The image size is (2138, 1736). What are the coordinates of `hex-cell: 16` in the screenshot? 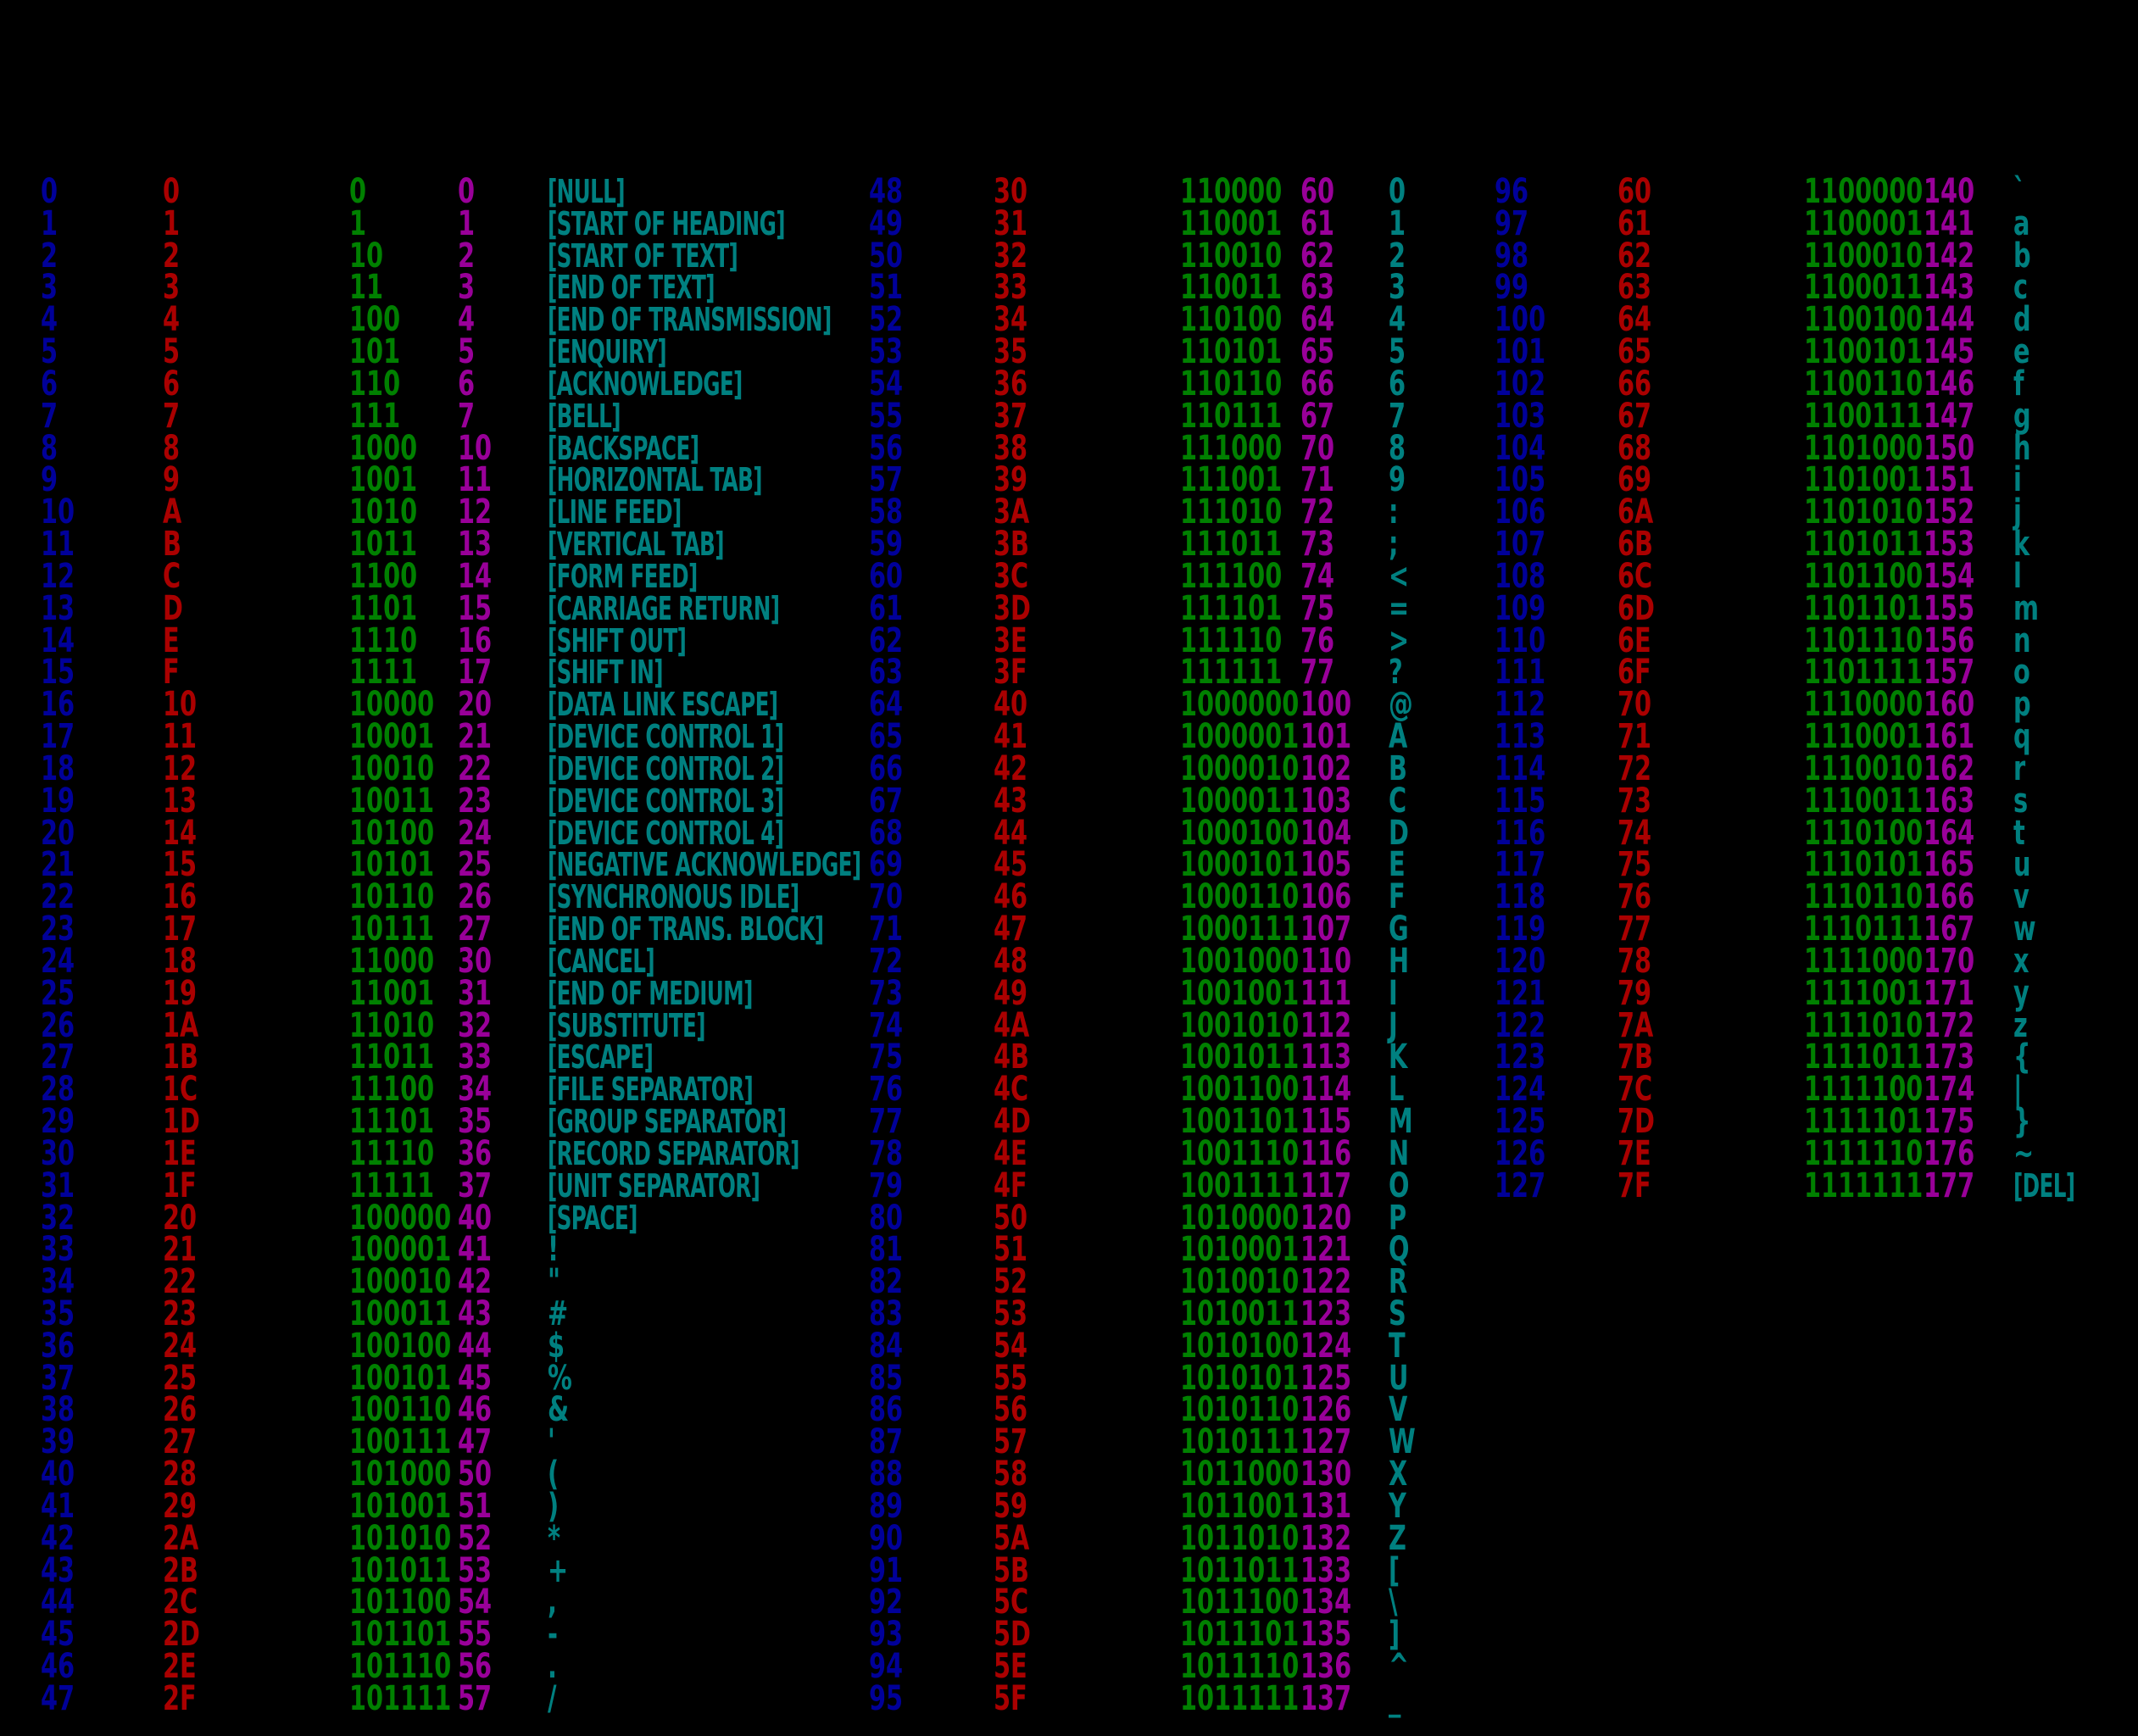 It's located at (180, 897).